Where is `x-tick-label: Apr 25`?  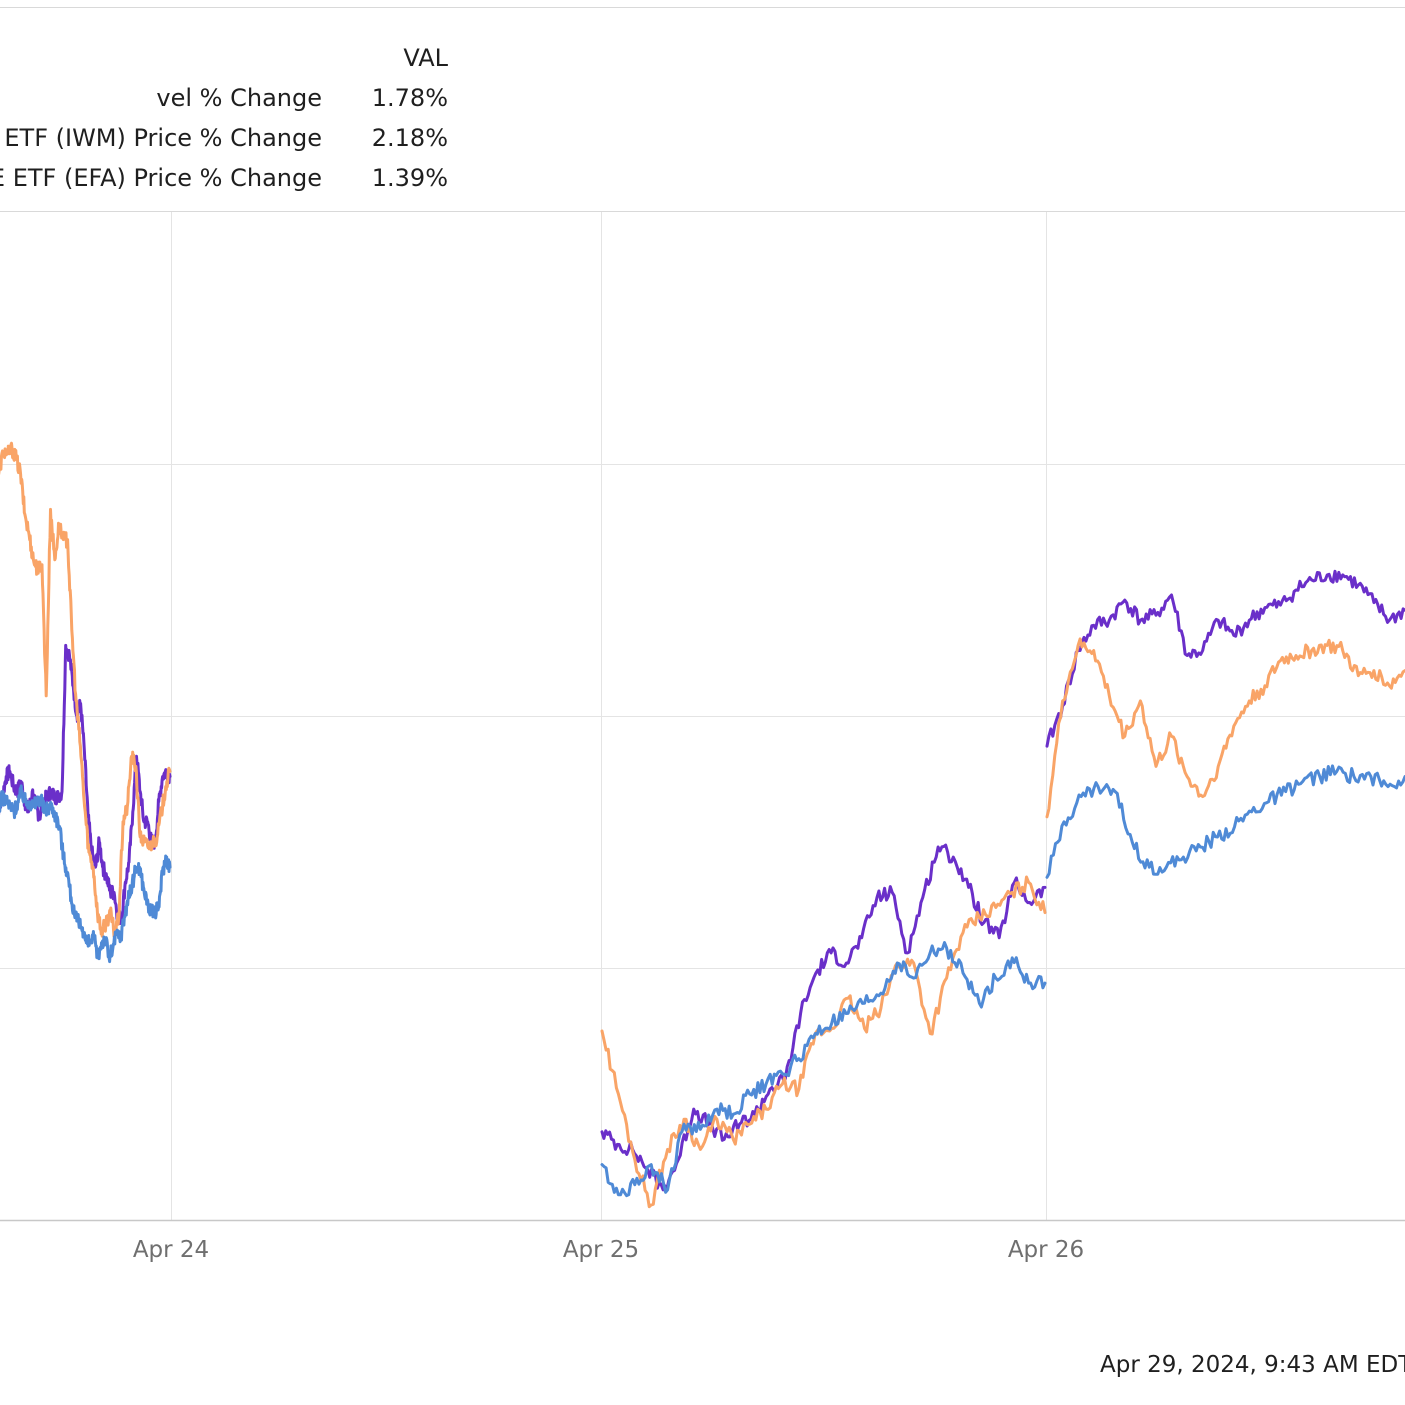
x-tick-label: Apr 25 is located at coordinates (601, 1250).